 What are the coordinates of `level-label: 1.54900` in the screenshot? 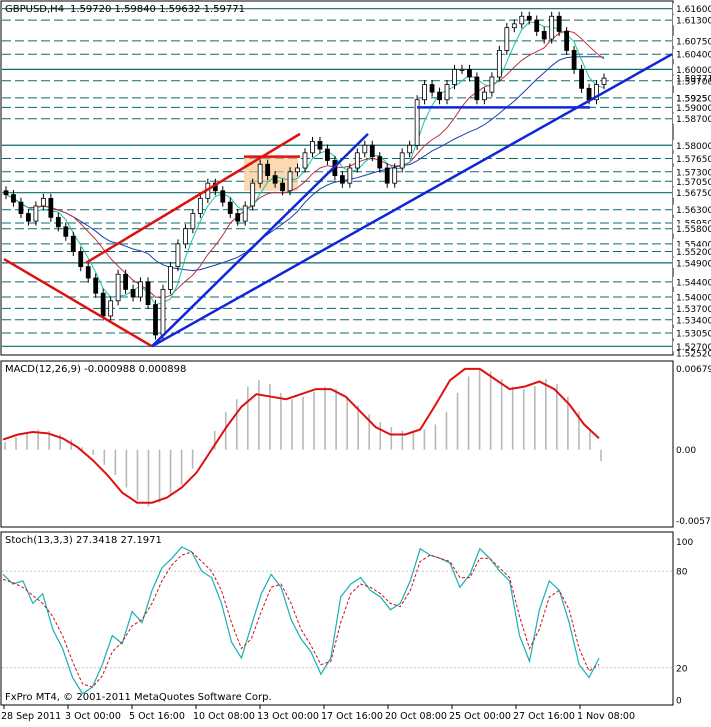 It's located at (693, 264).